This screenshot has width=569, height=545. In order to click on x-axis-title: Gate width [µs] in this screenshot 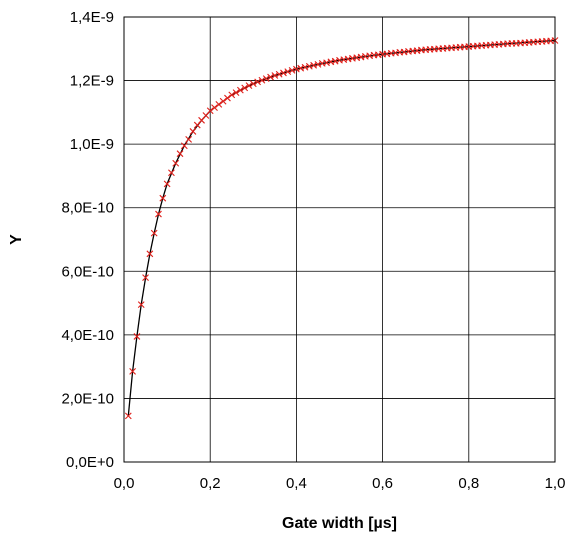, I will do `click(339, 523)`.